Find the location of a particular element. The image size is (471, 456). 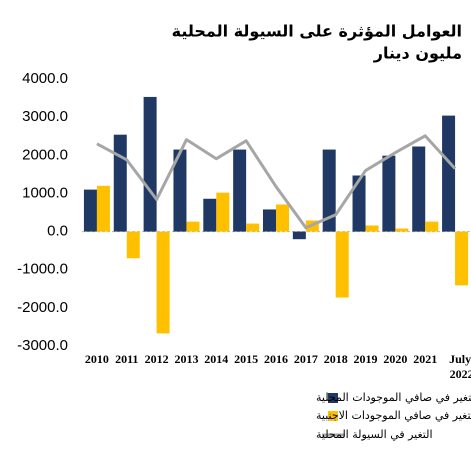

y-tick-label: 1000.0 is located at coordinates (45, 192).